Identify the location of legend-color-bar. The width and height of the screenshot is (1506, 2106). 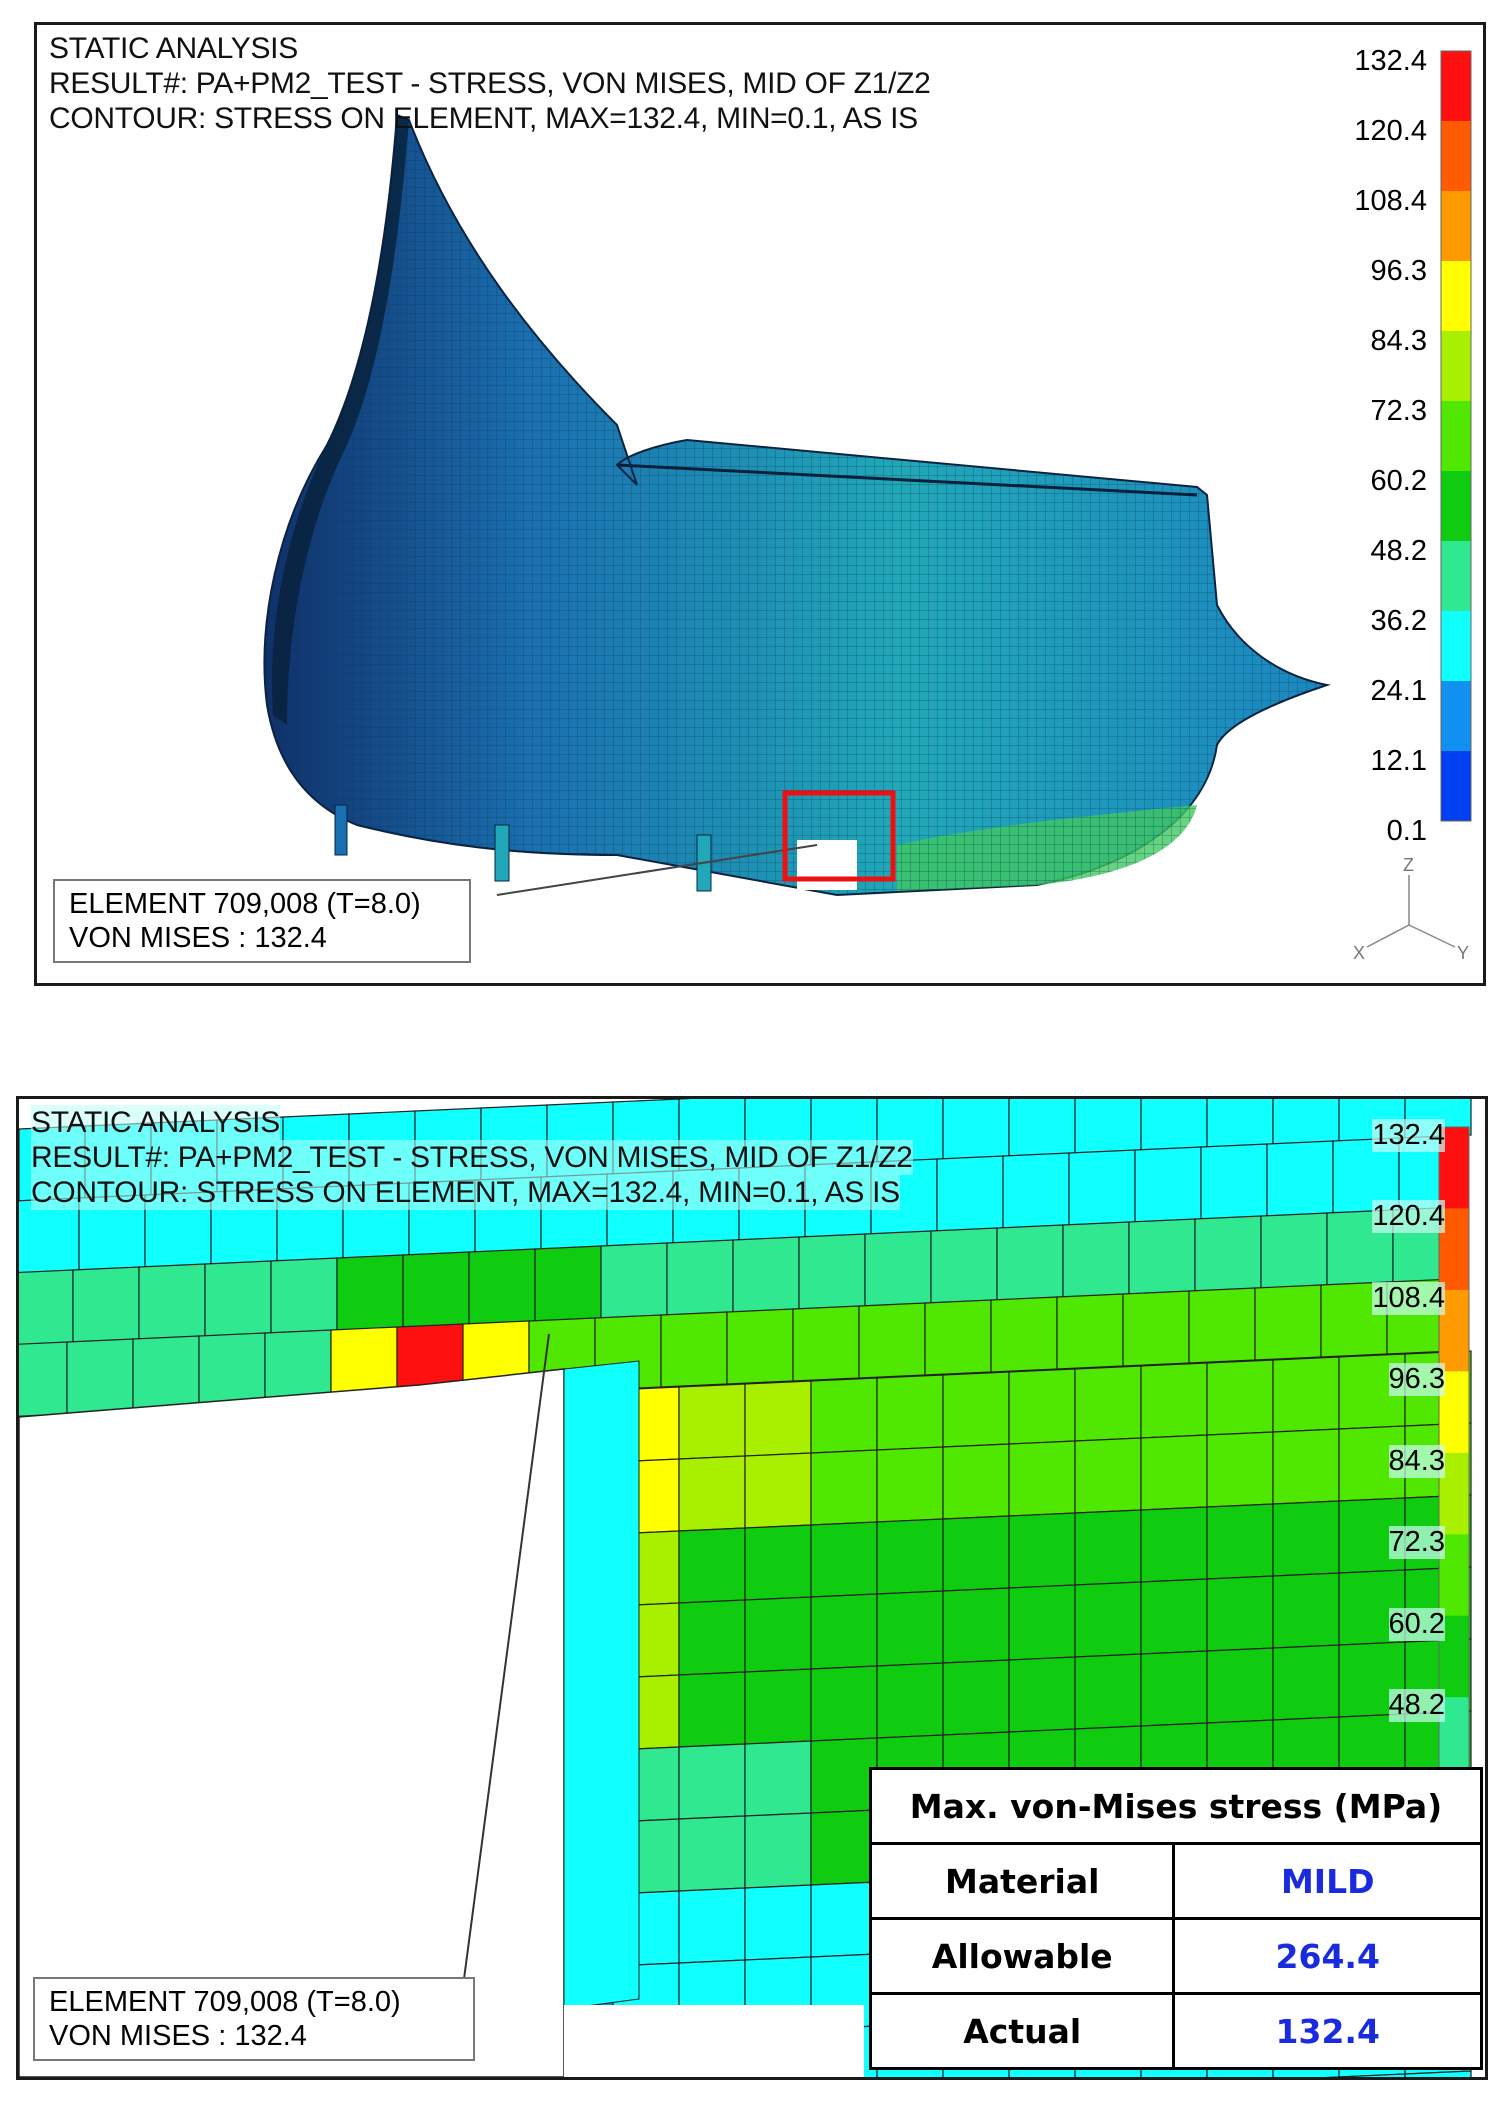
(1456, 436).